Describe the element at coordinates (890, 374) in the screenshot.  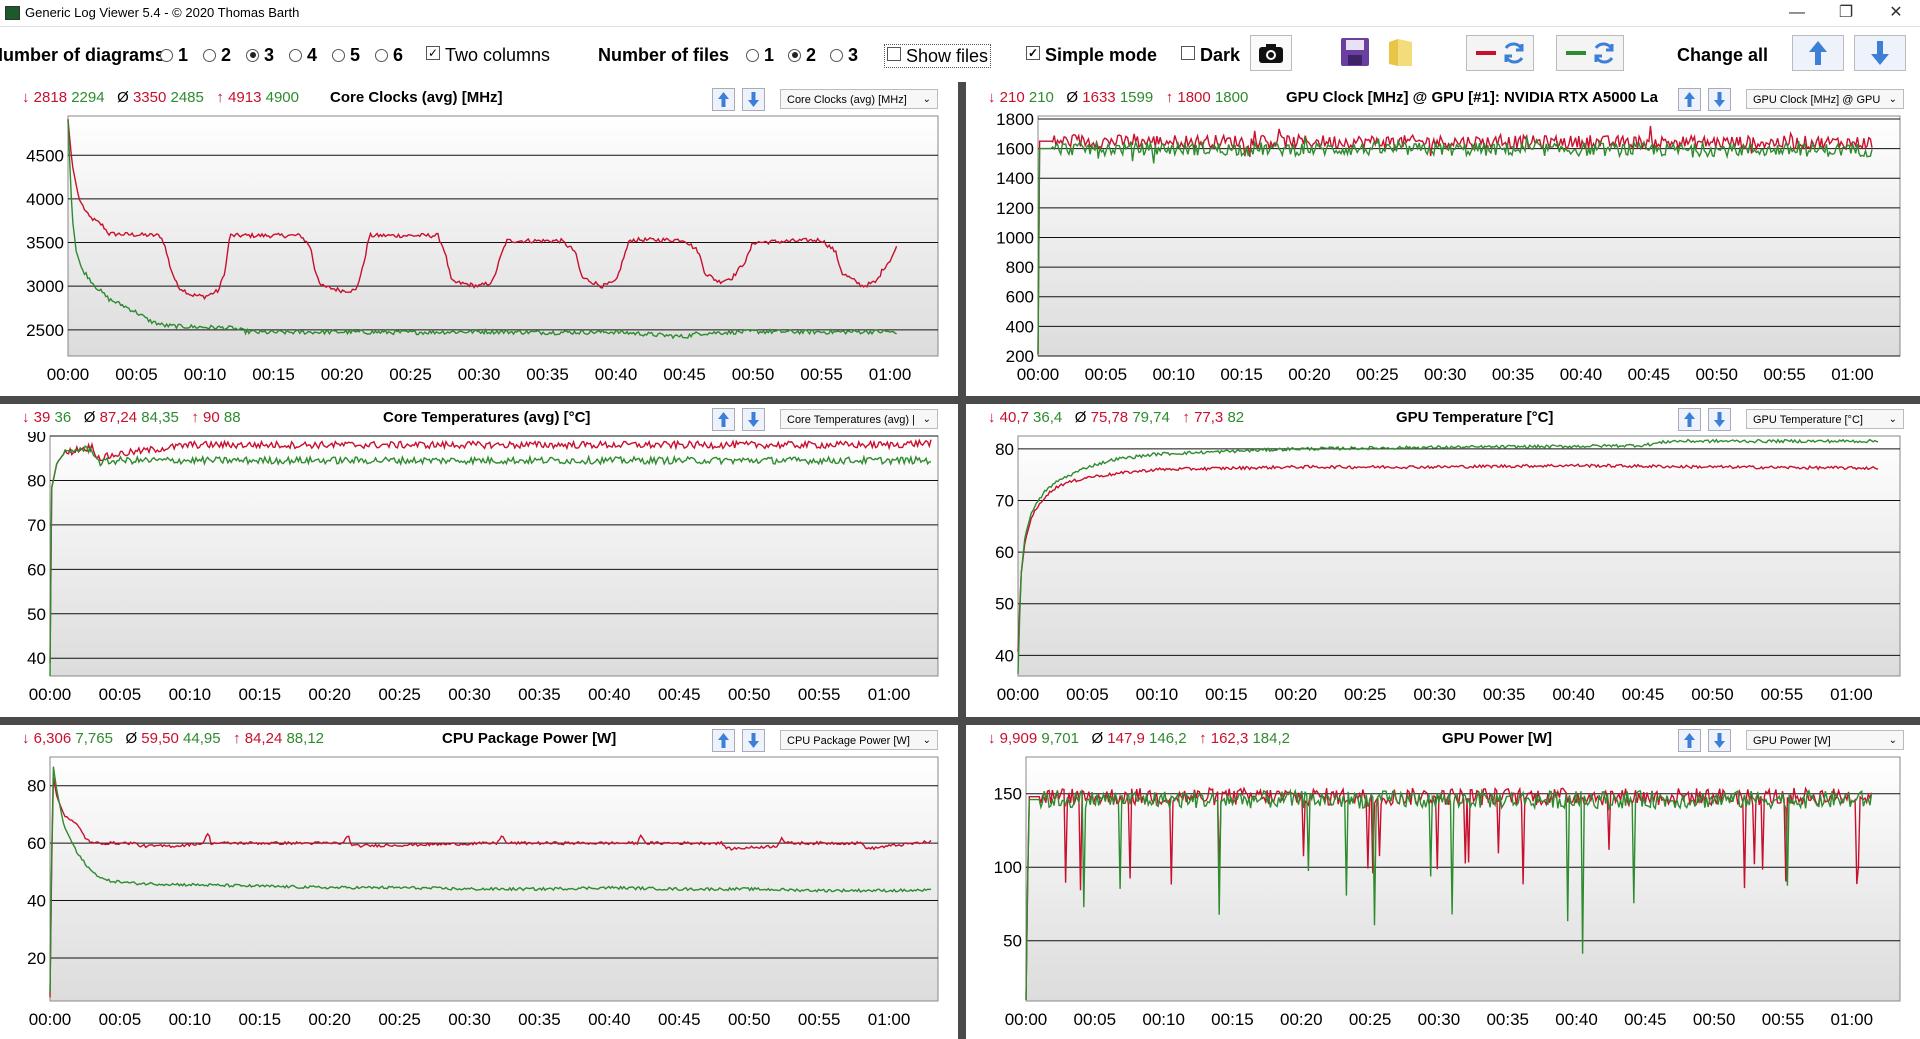
I see `x-tick-label: 01:00` at that location.